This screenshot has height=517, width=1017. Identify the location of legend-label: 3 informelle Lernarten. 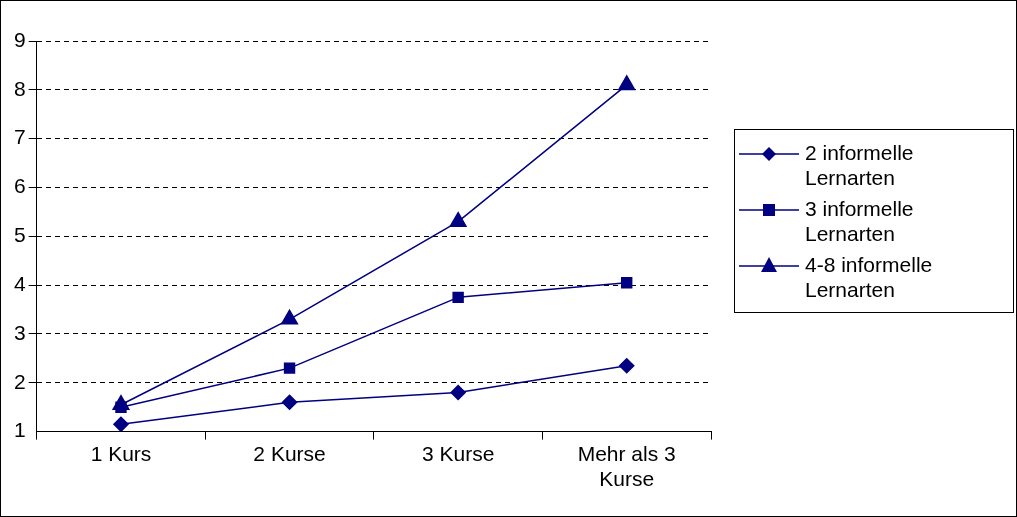
(860, 221).